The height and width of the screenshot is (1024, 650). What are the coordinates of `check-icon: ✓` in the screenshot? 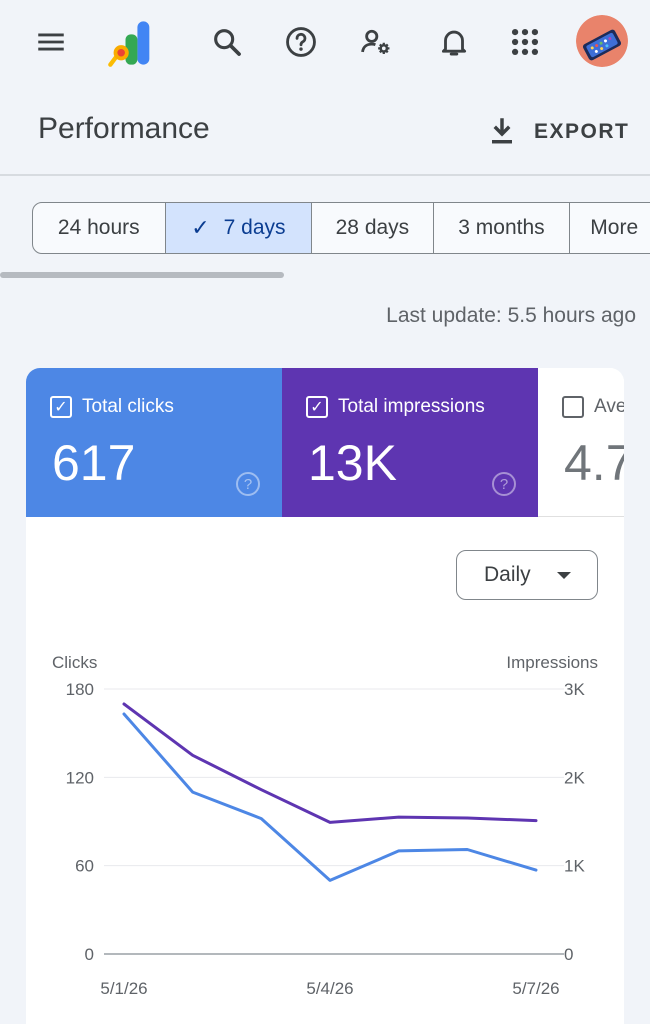 It's located at (200, 227).